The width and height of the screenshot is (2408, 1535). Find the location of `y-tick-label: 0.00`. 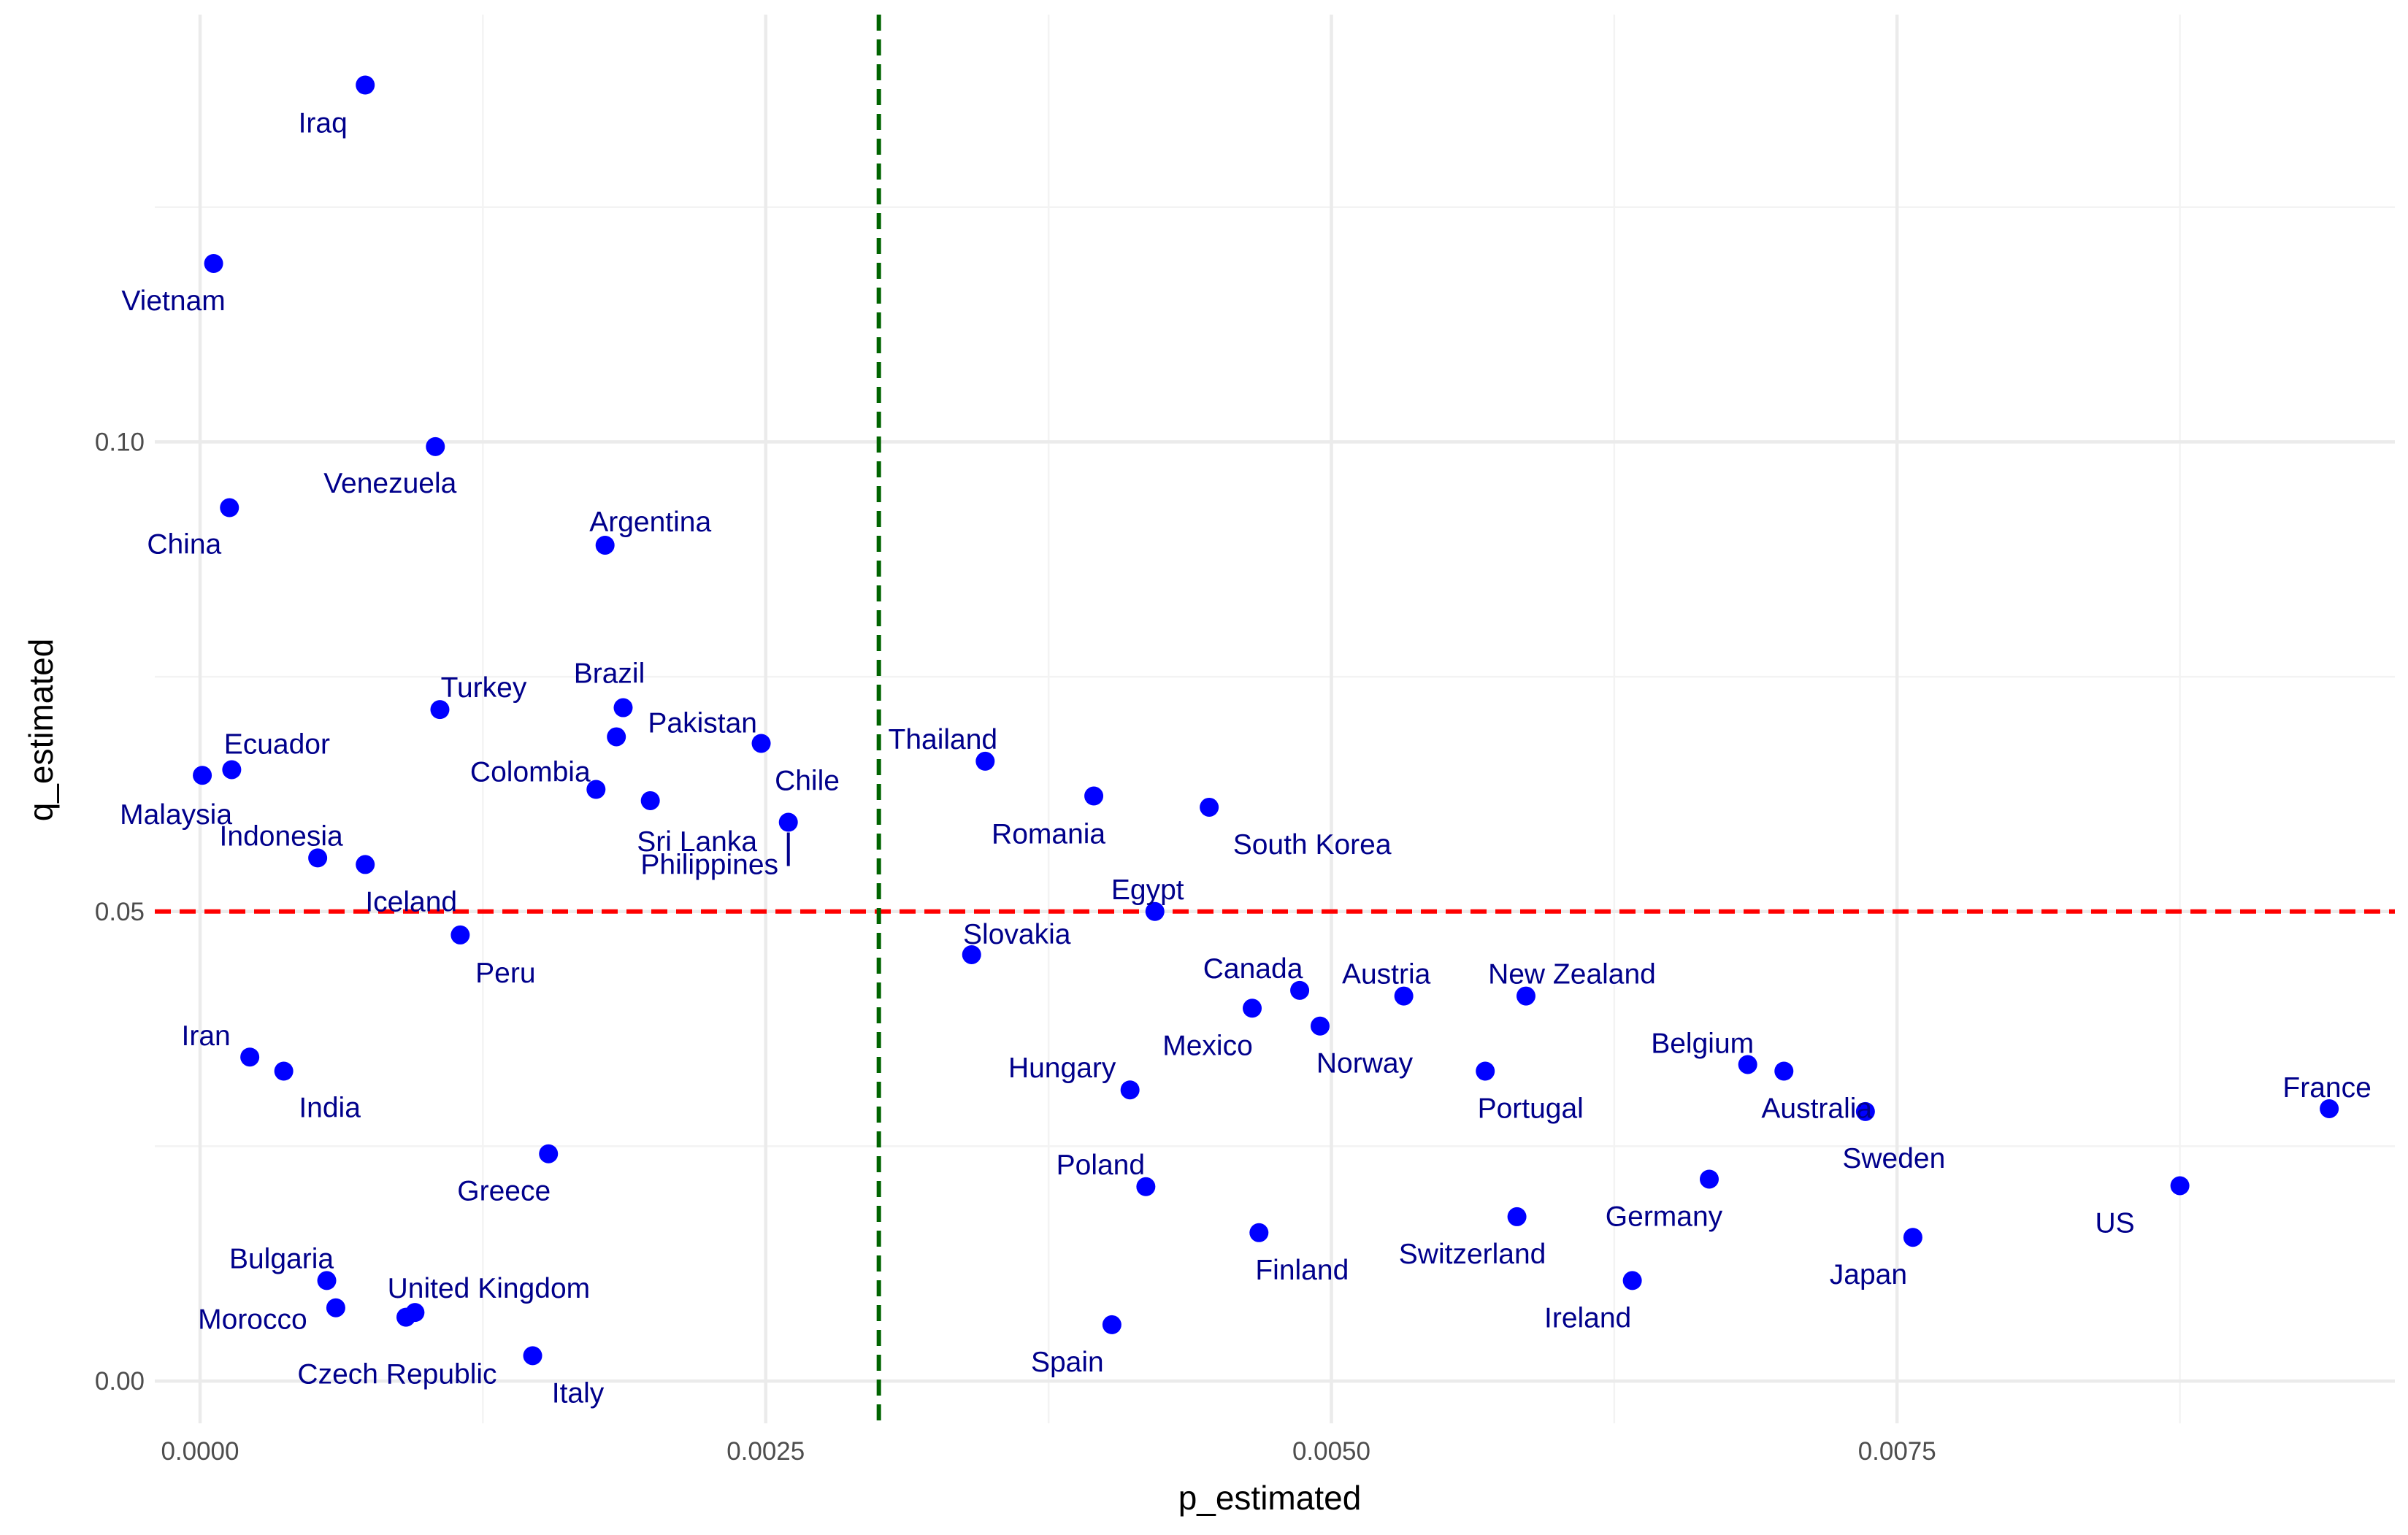

y-tick-label: 0.00 is located at coordinates (120, 1381).